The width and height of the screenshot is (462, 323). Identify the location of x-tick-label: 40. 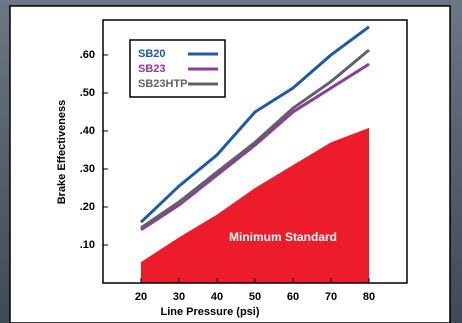
(217, 297).